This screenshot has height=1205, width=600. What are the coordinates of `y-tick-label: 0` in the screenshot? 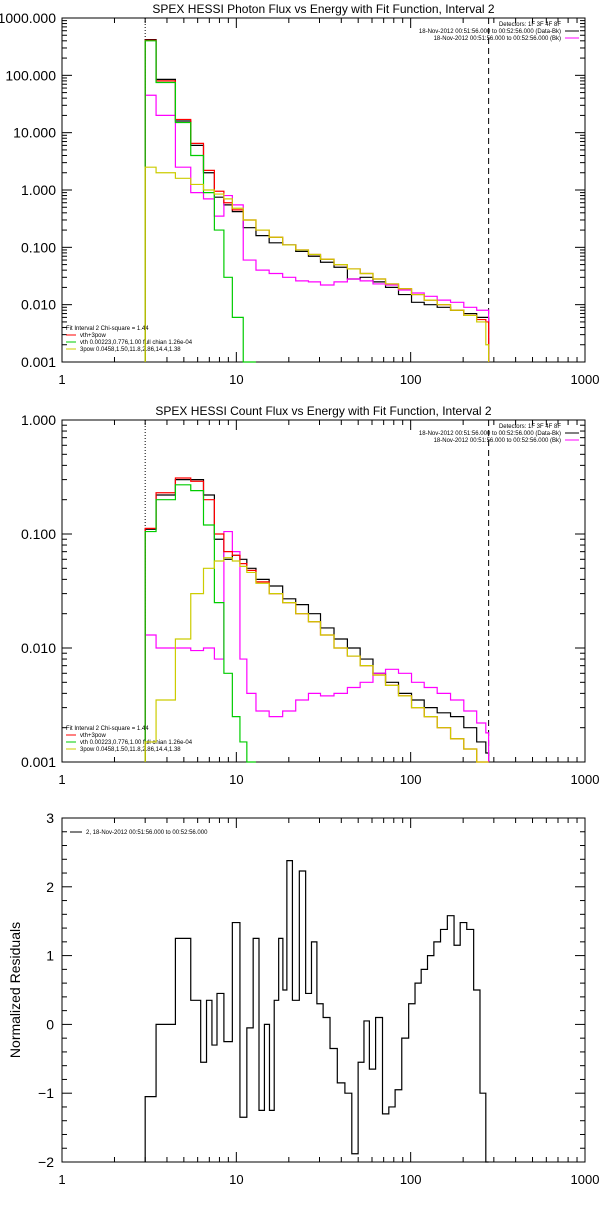 It's located at (50, 1024).